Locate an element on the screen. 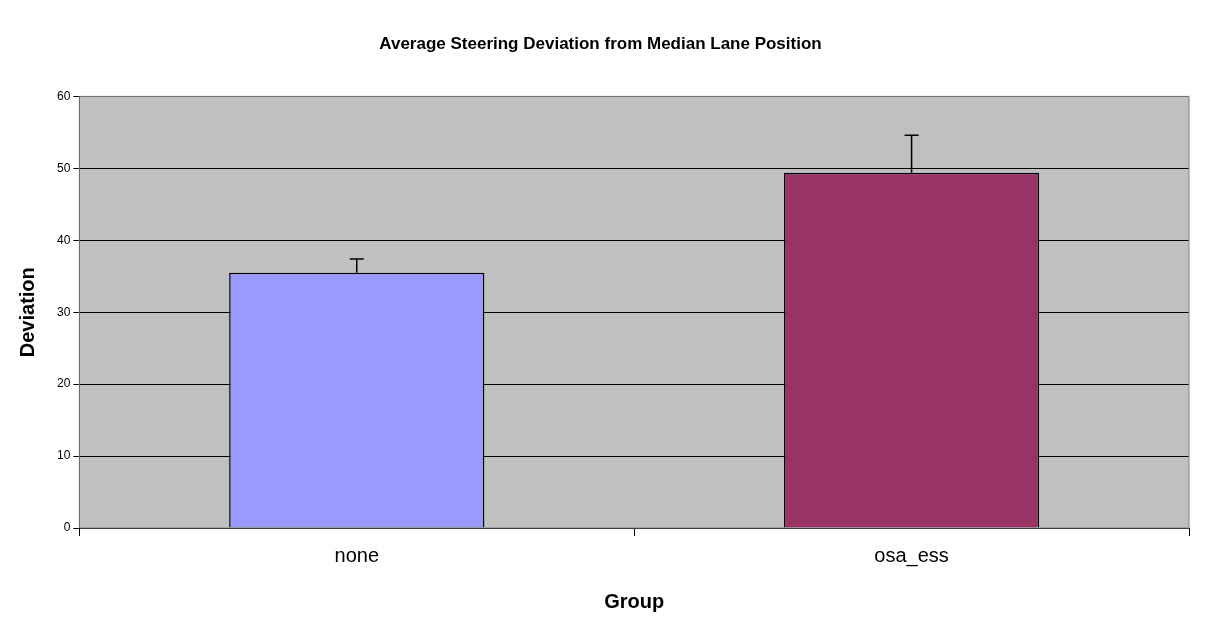 The height and width of the screenshot is (626, 1215). y-tick-label: 30 is located at coordinates (63, 311).